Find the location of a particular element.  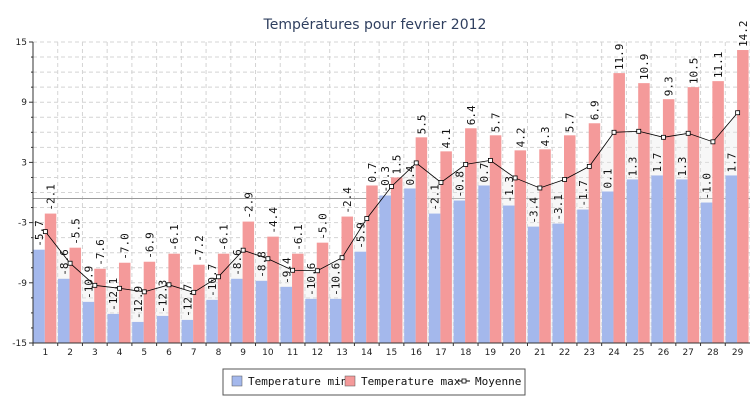

value-label-min-5: -12.9 is located at coordinates (138, 302).